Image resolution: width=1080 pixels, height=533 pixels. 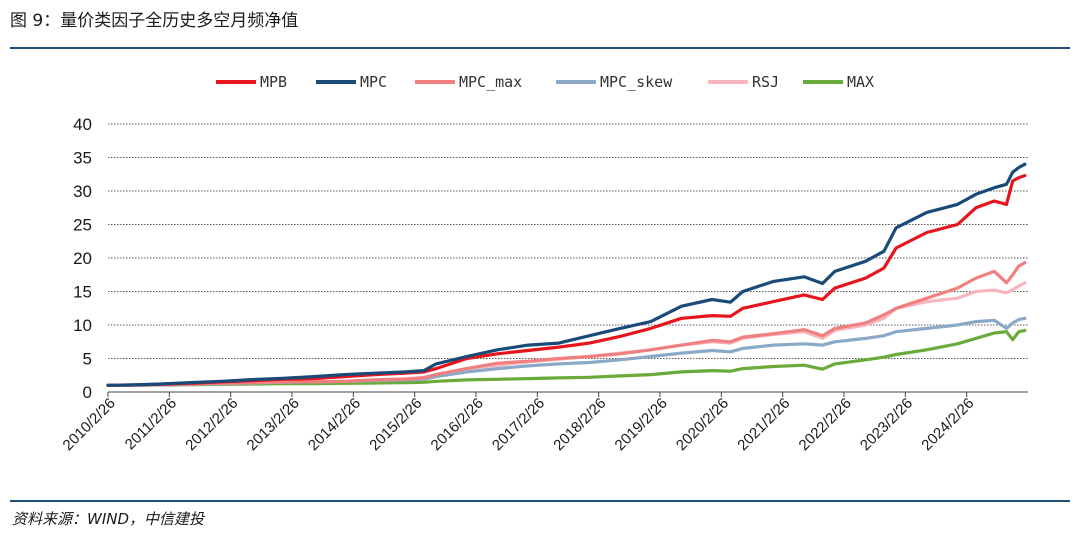 I want to click on x-tick-label: 2024/2/26, so click(x=947, y=424).